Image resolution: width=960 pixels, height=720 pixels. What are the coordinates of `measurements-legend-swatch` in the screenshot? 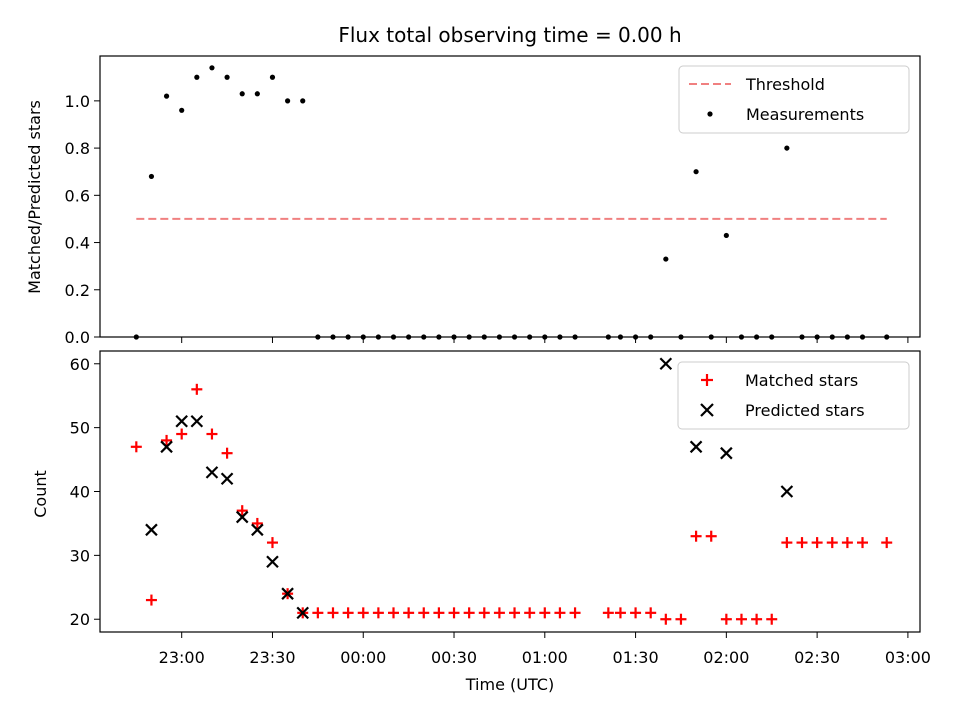 It's located at (710, 114).